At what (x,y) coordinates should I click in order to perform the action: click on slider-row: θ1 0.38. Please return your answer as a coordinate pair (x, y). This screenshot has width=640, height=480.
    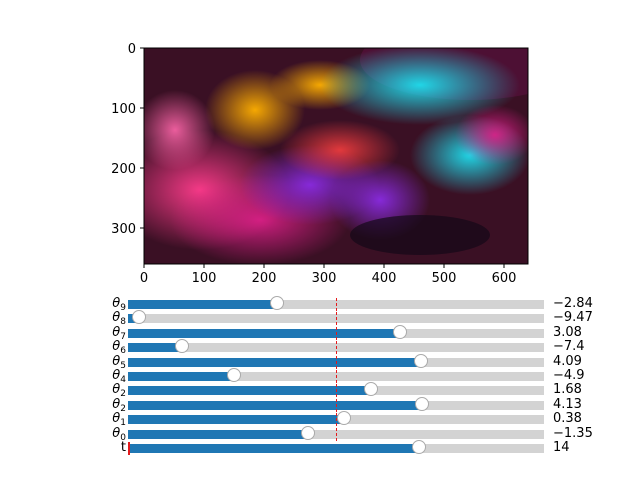
    Looking at the image, I should click on (320, 419).